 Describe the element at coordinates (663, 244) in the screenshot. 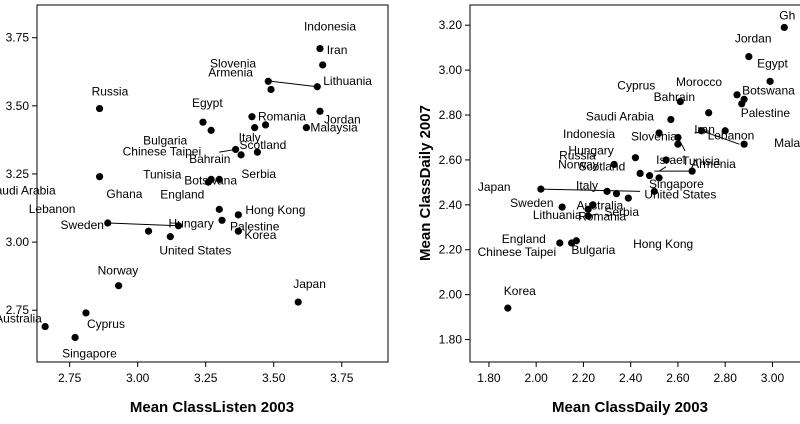

I see `right-label-hong-kong: Hong Kong` at that location.